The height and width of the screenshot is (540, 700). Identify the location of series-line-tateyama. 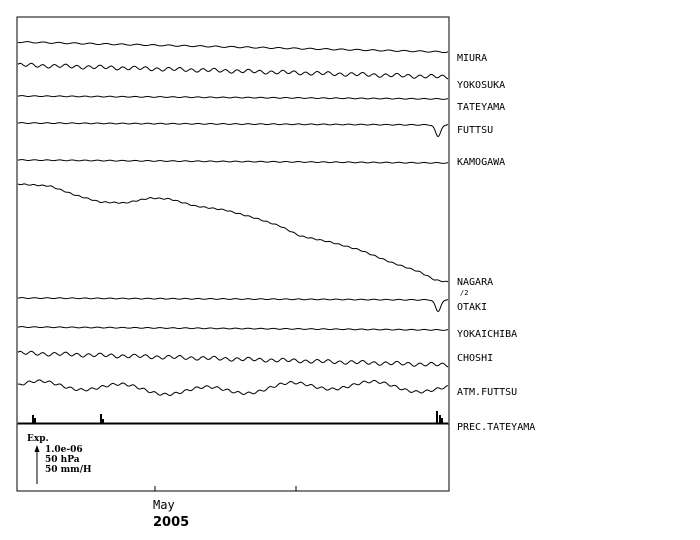
(233, 97).